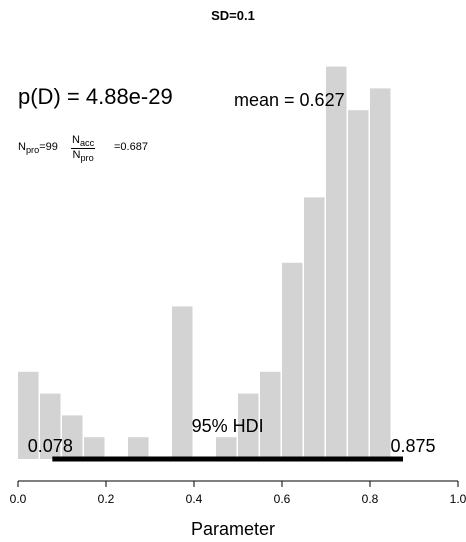 This screenshot has width=466, height=542. What do you see at coordinates (119, 96) in the screenshot?
I see `pd-value: = 4.88e-29` at bounding box center [119, 96].